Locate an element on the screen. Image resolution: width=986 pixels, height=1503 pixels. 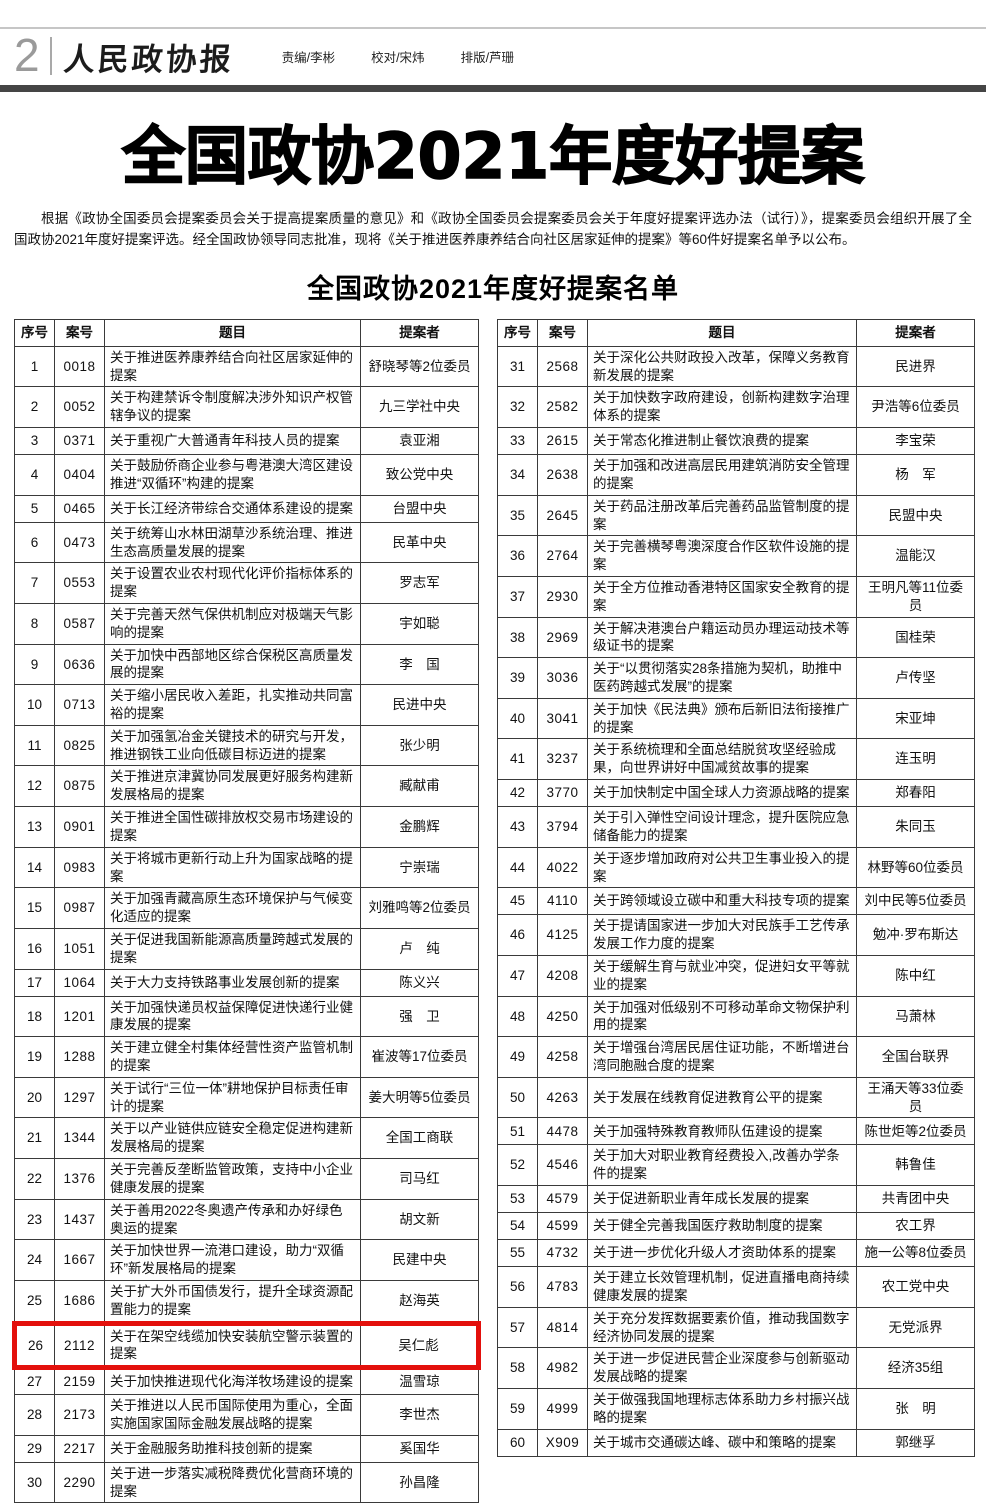
table-row: 17 1064 关于大力支持铁路事业发展创新的提案 陈义兴 is located at coordinates (246, 982).